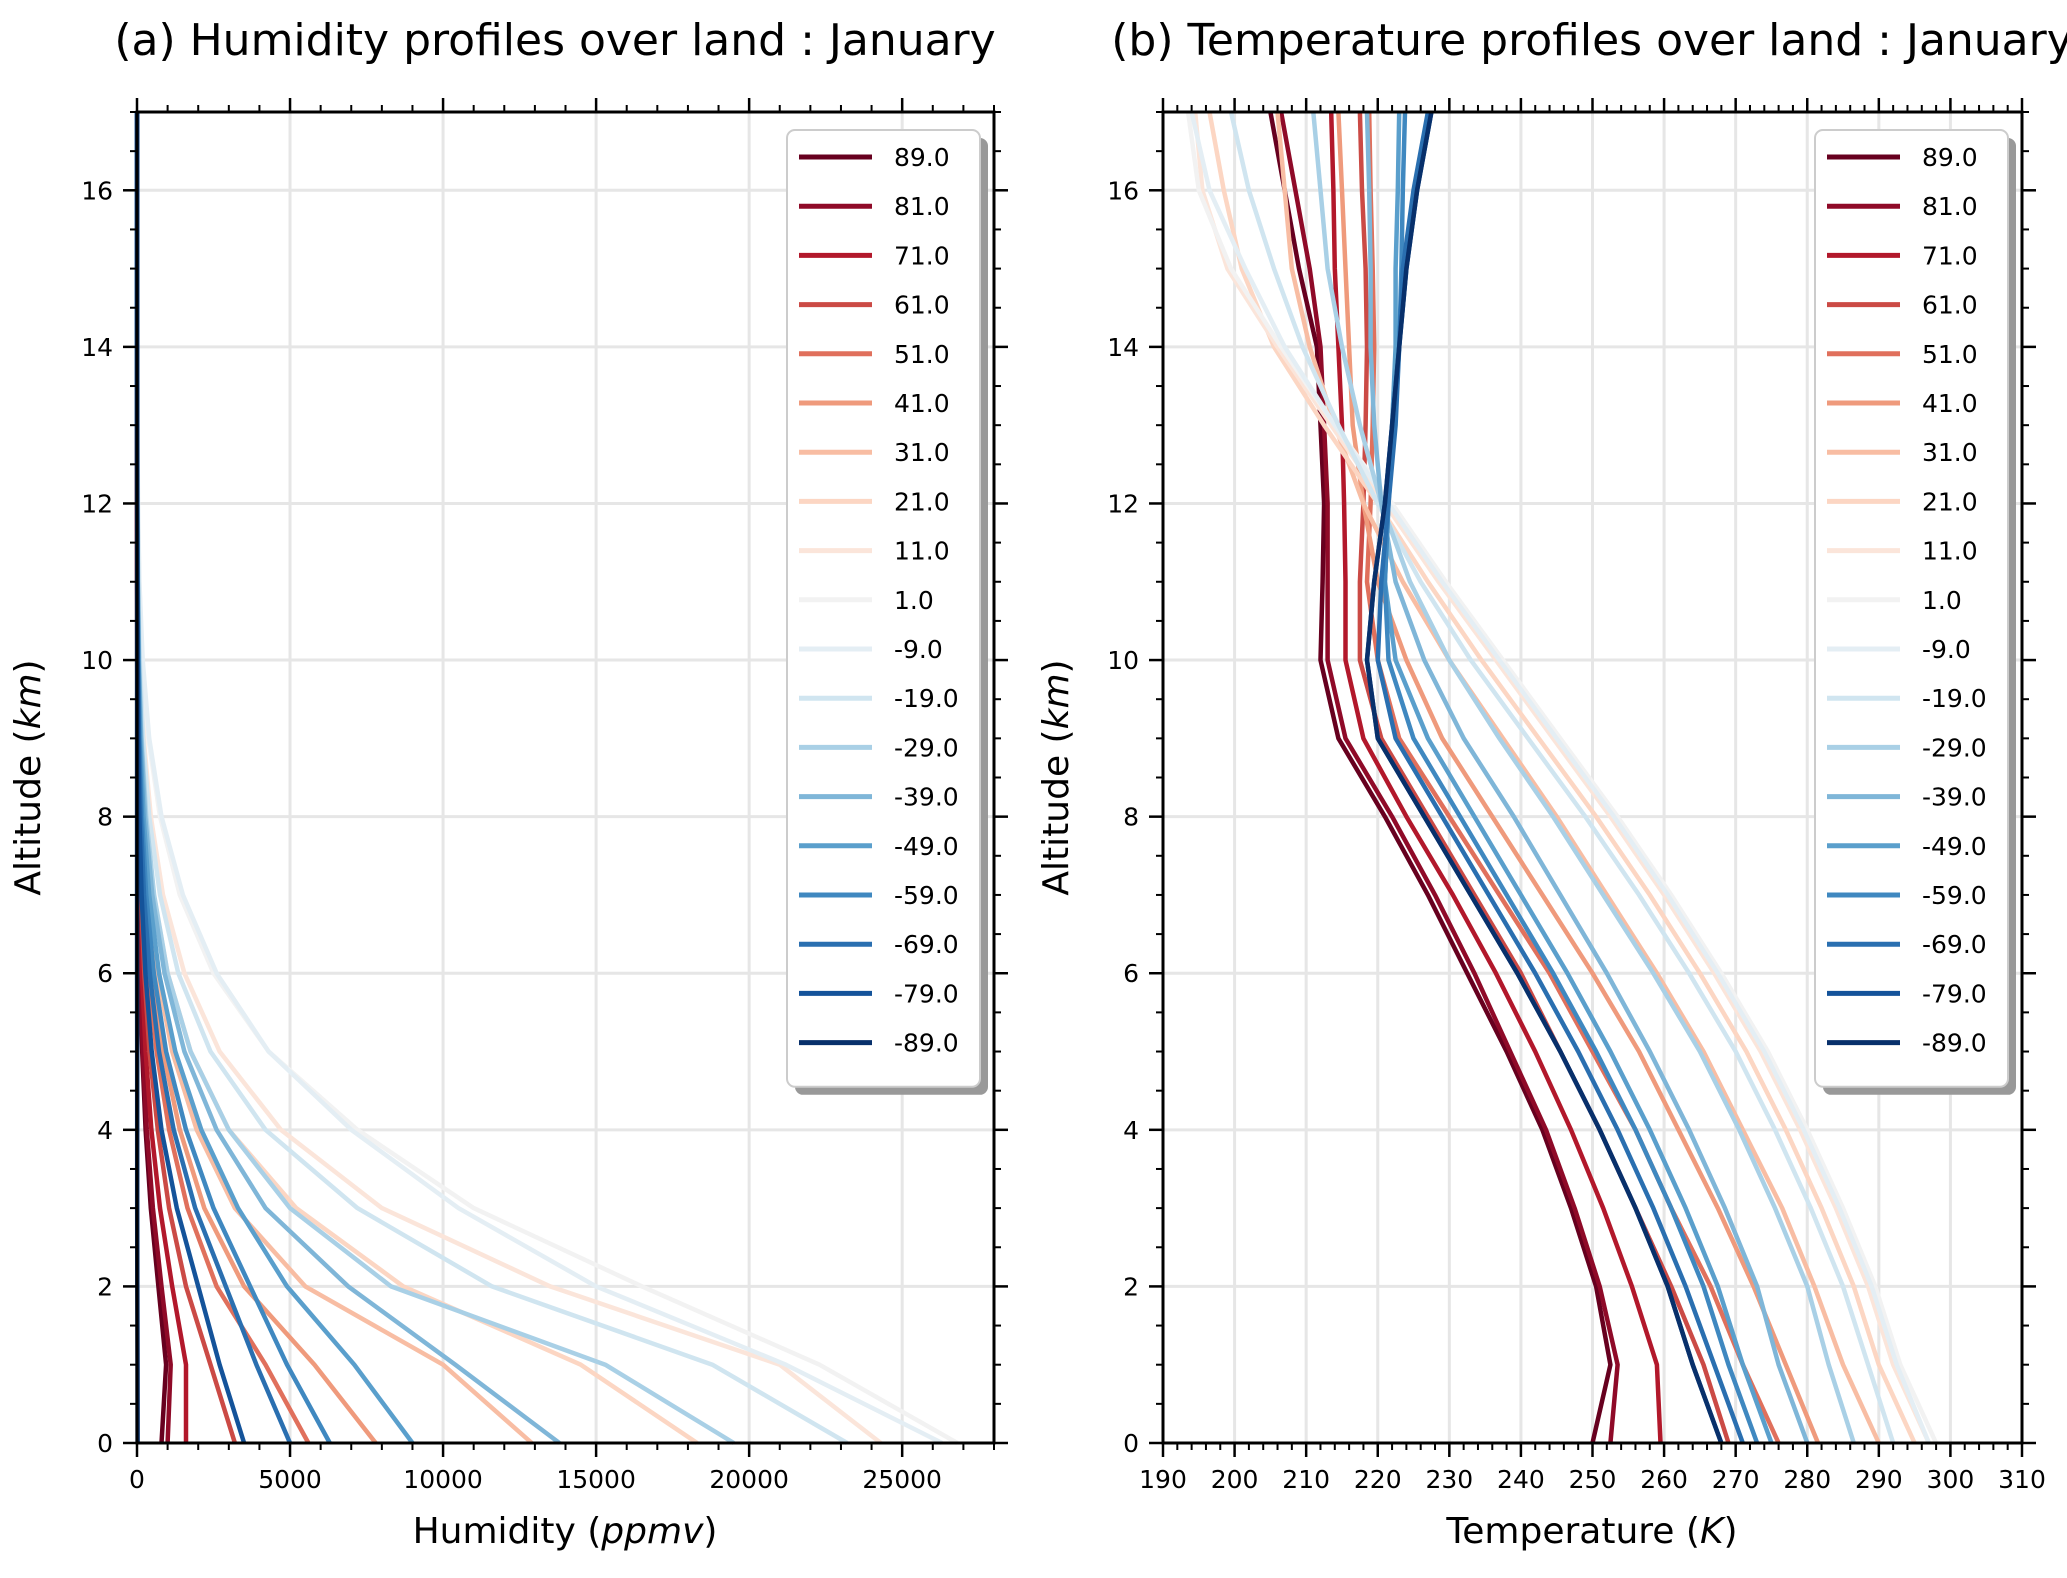  Describe the element at coordinates (926, 993) in the screenshot. I see `legend-label: -79.0` at that location.